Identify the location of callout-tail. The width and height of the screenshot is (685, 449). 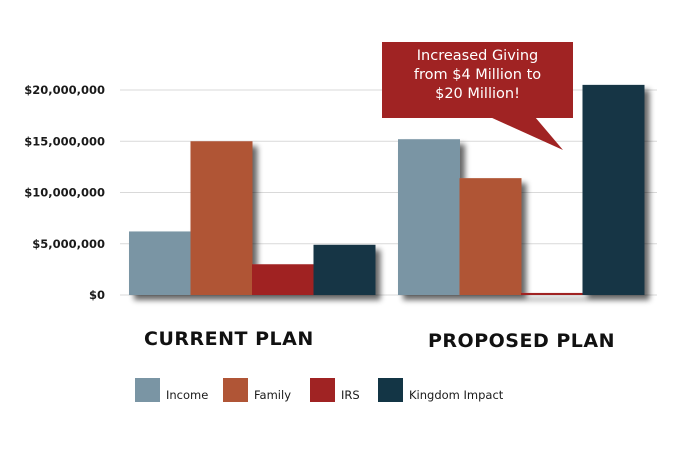
(526, 133).